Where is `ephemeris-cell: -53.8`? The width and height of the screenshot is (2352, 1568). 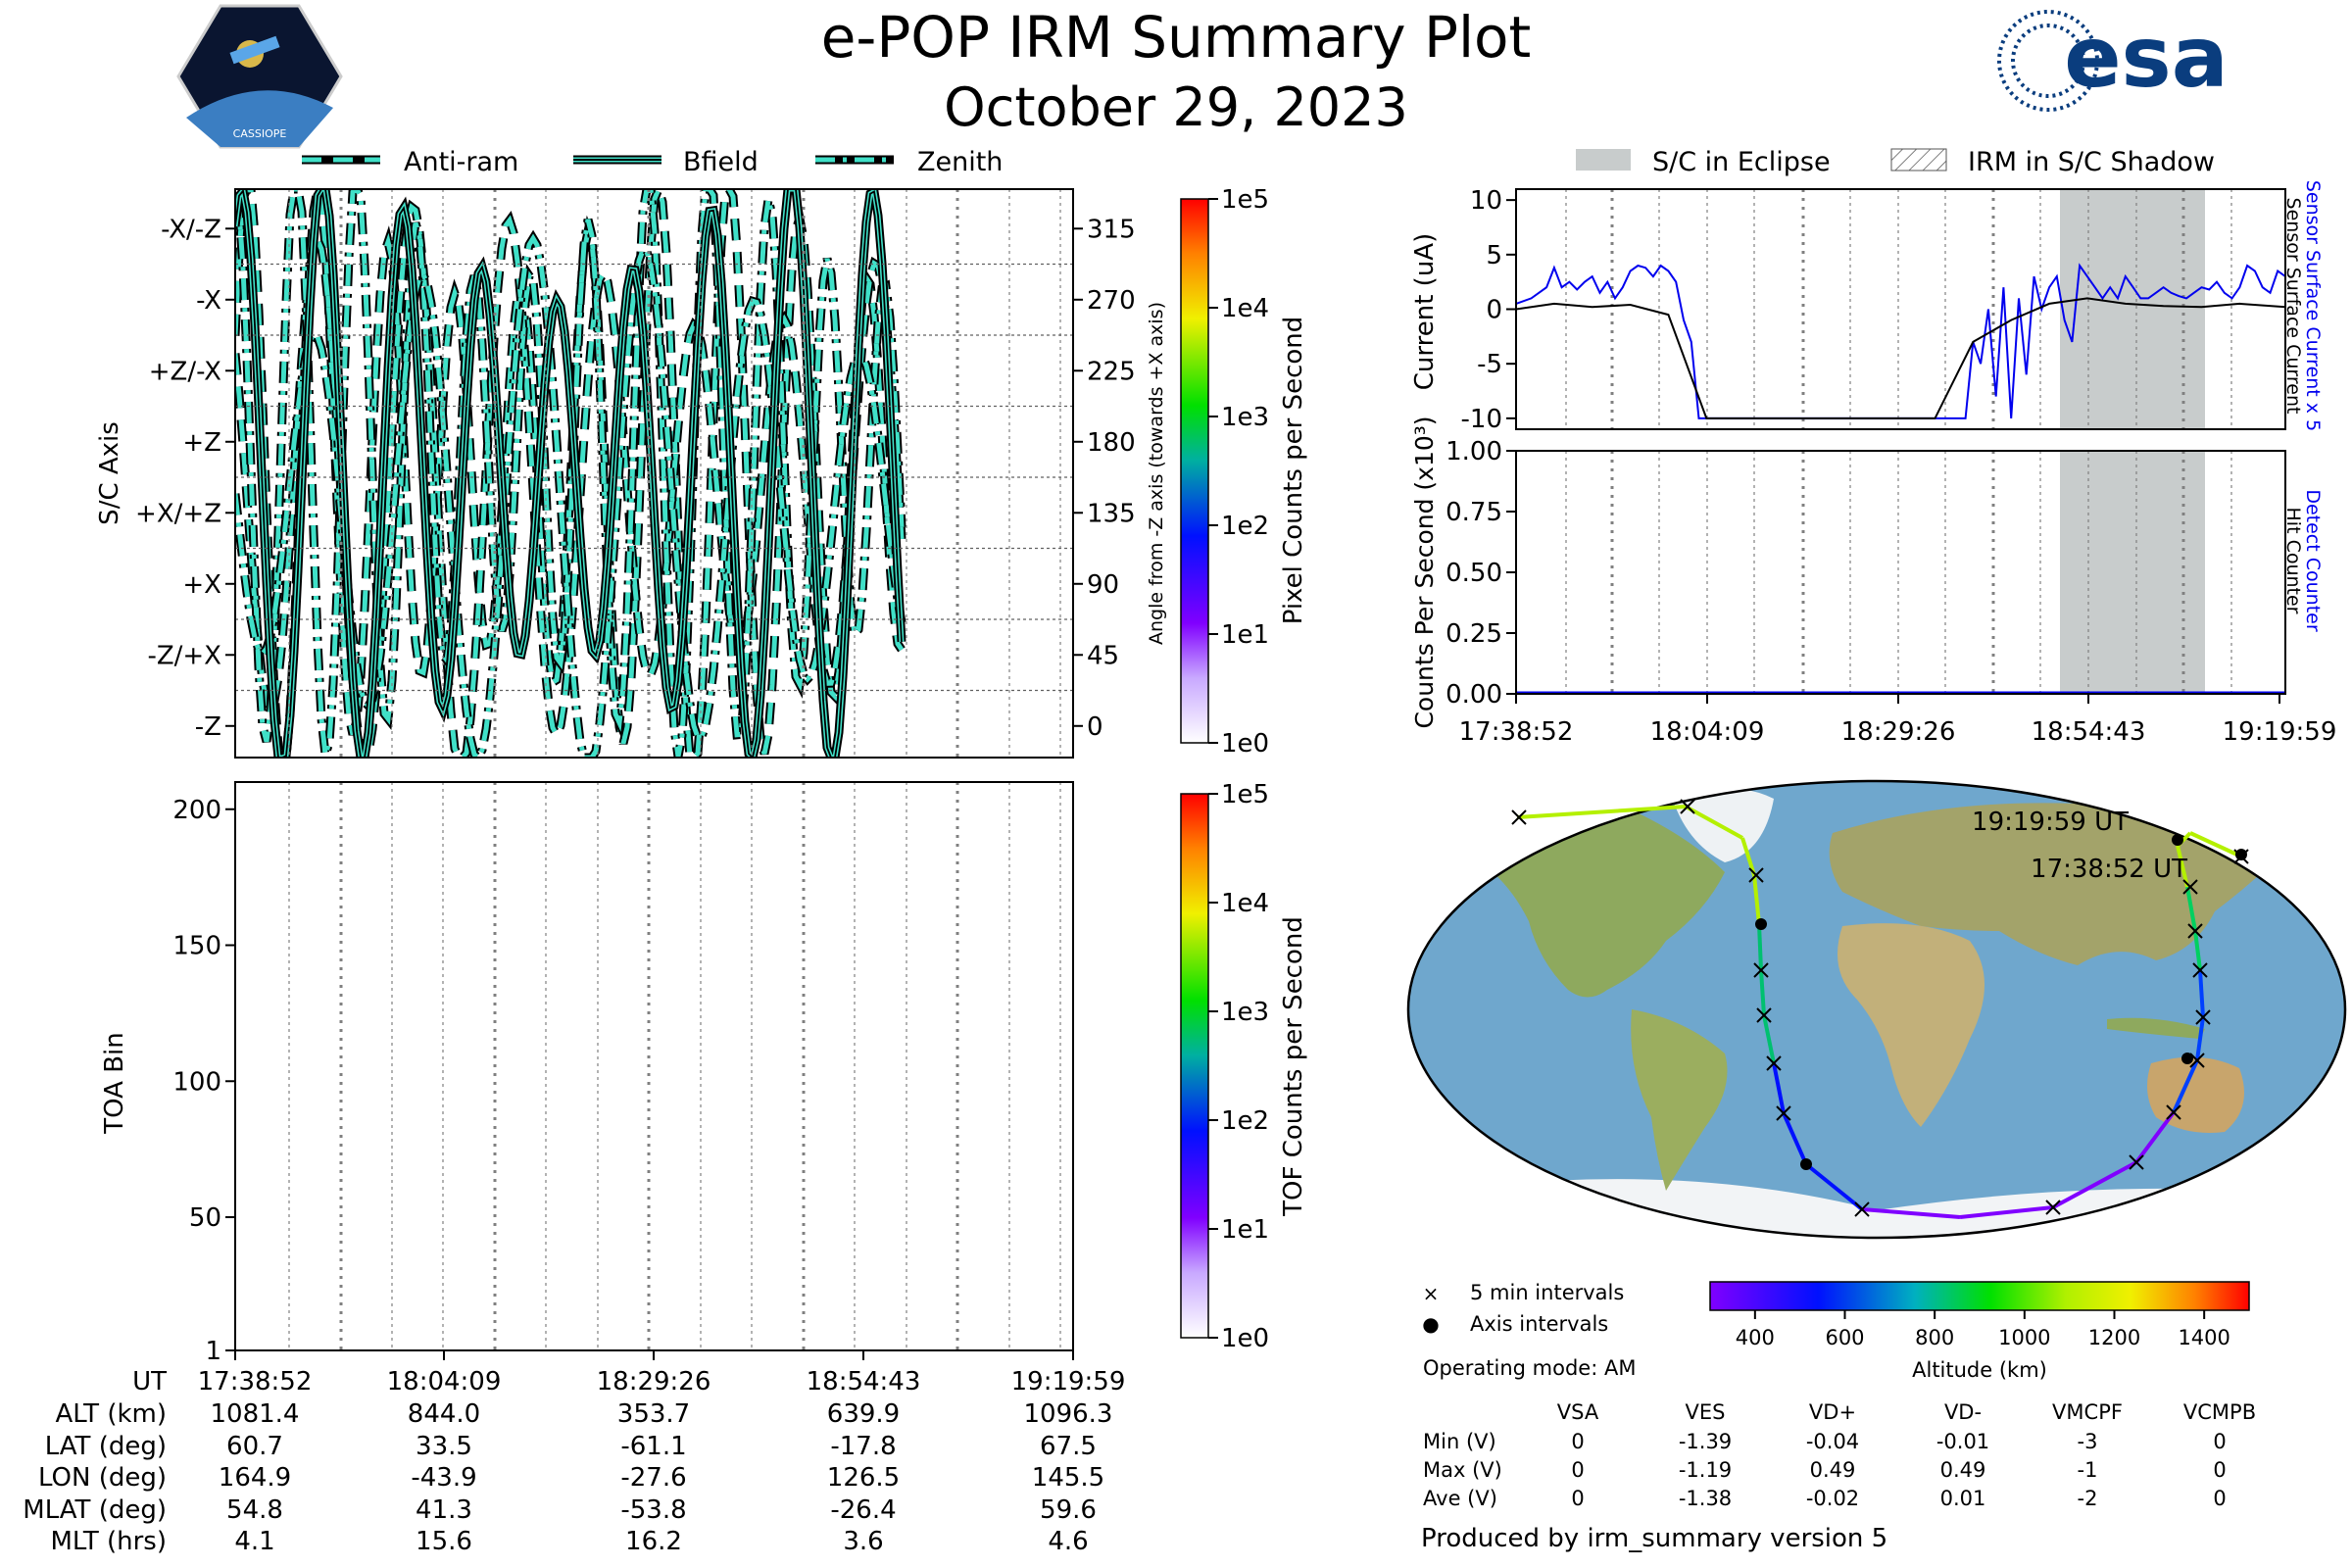 ephemeris-cell: -53.8 is located at coordinates (653, 1510).